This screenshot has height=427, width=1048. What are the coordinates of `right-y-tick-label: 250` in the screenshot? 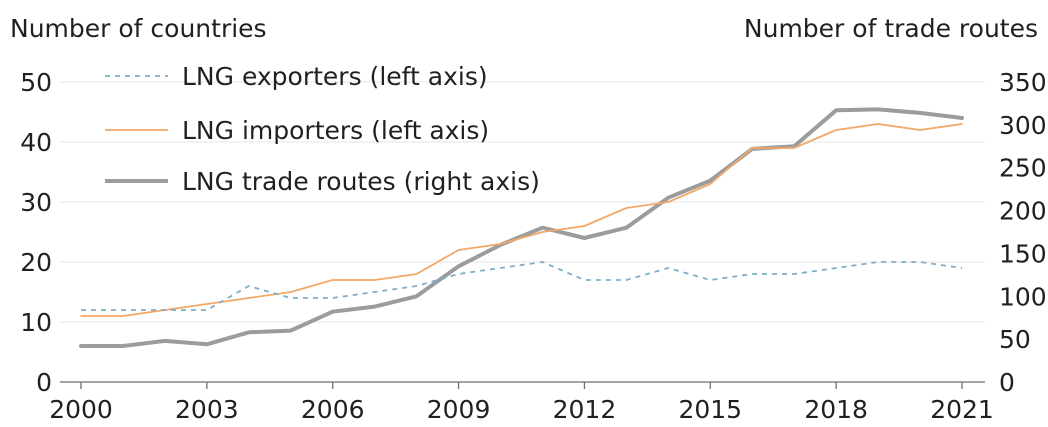 It's located at (1023, 168).